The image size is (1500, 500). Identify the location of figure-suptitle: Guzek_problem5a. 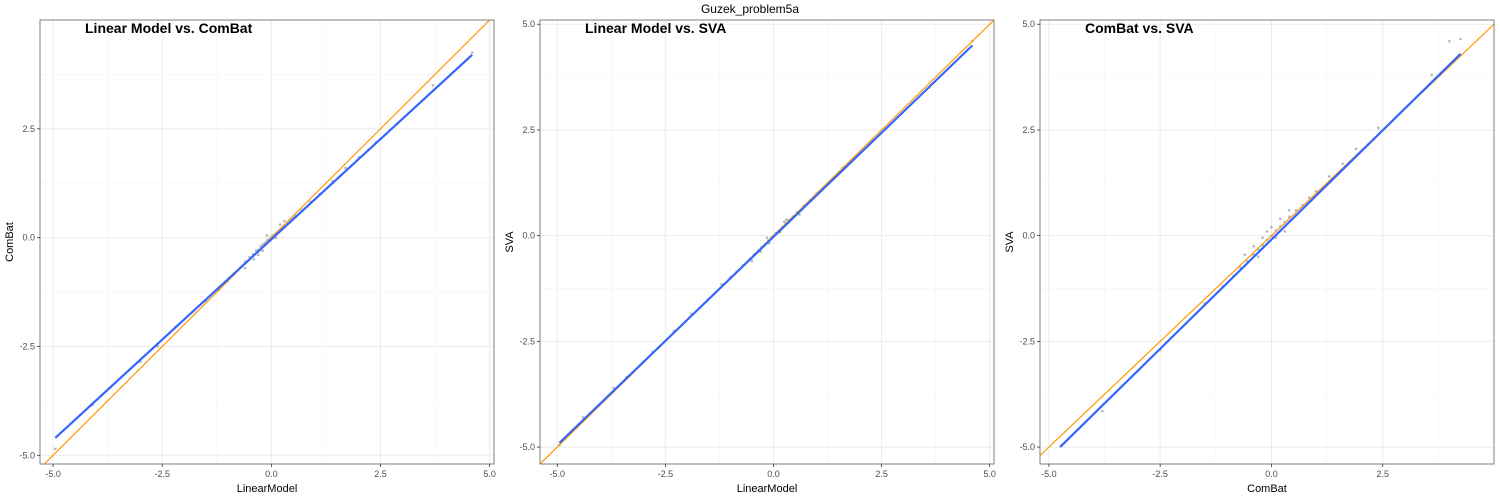
(750, 9).